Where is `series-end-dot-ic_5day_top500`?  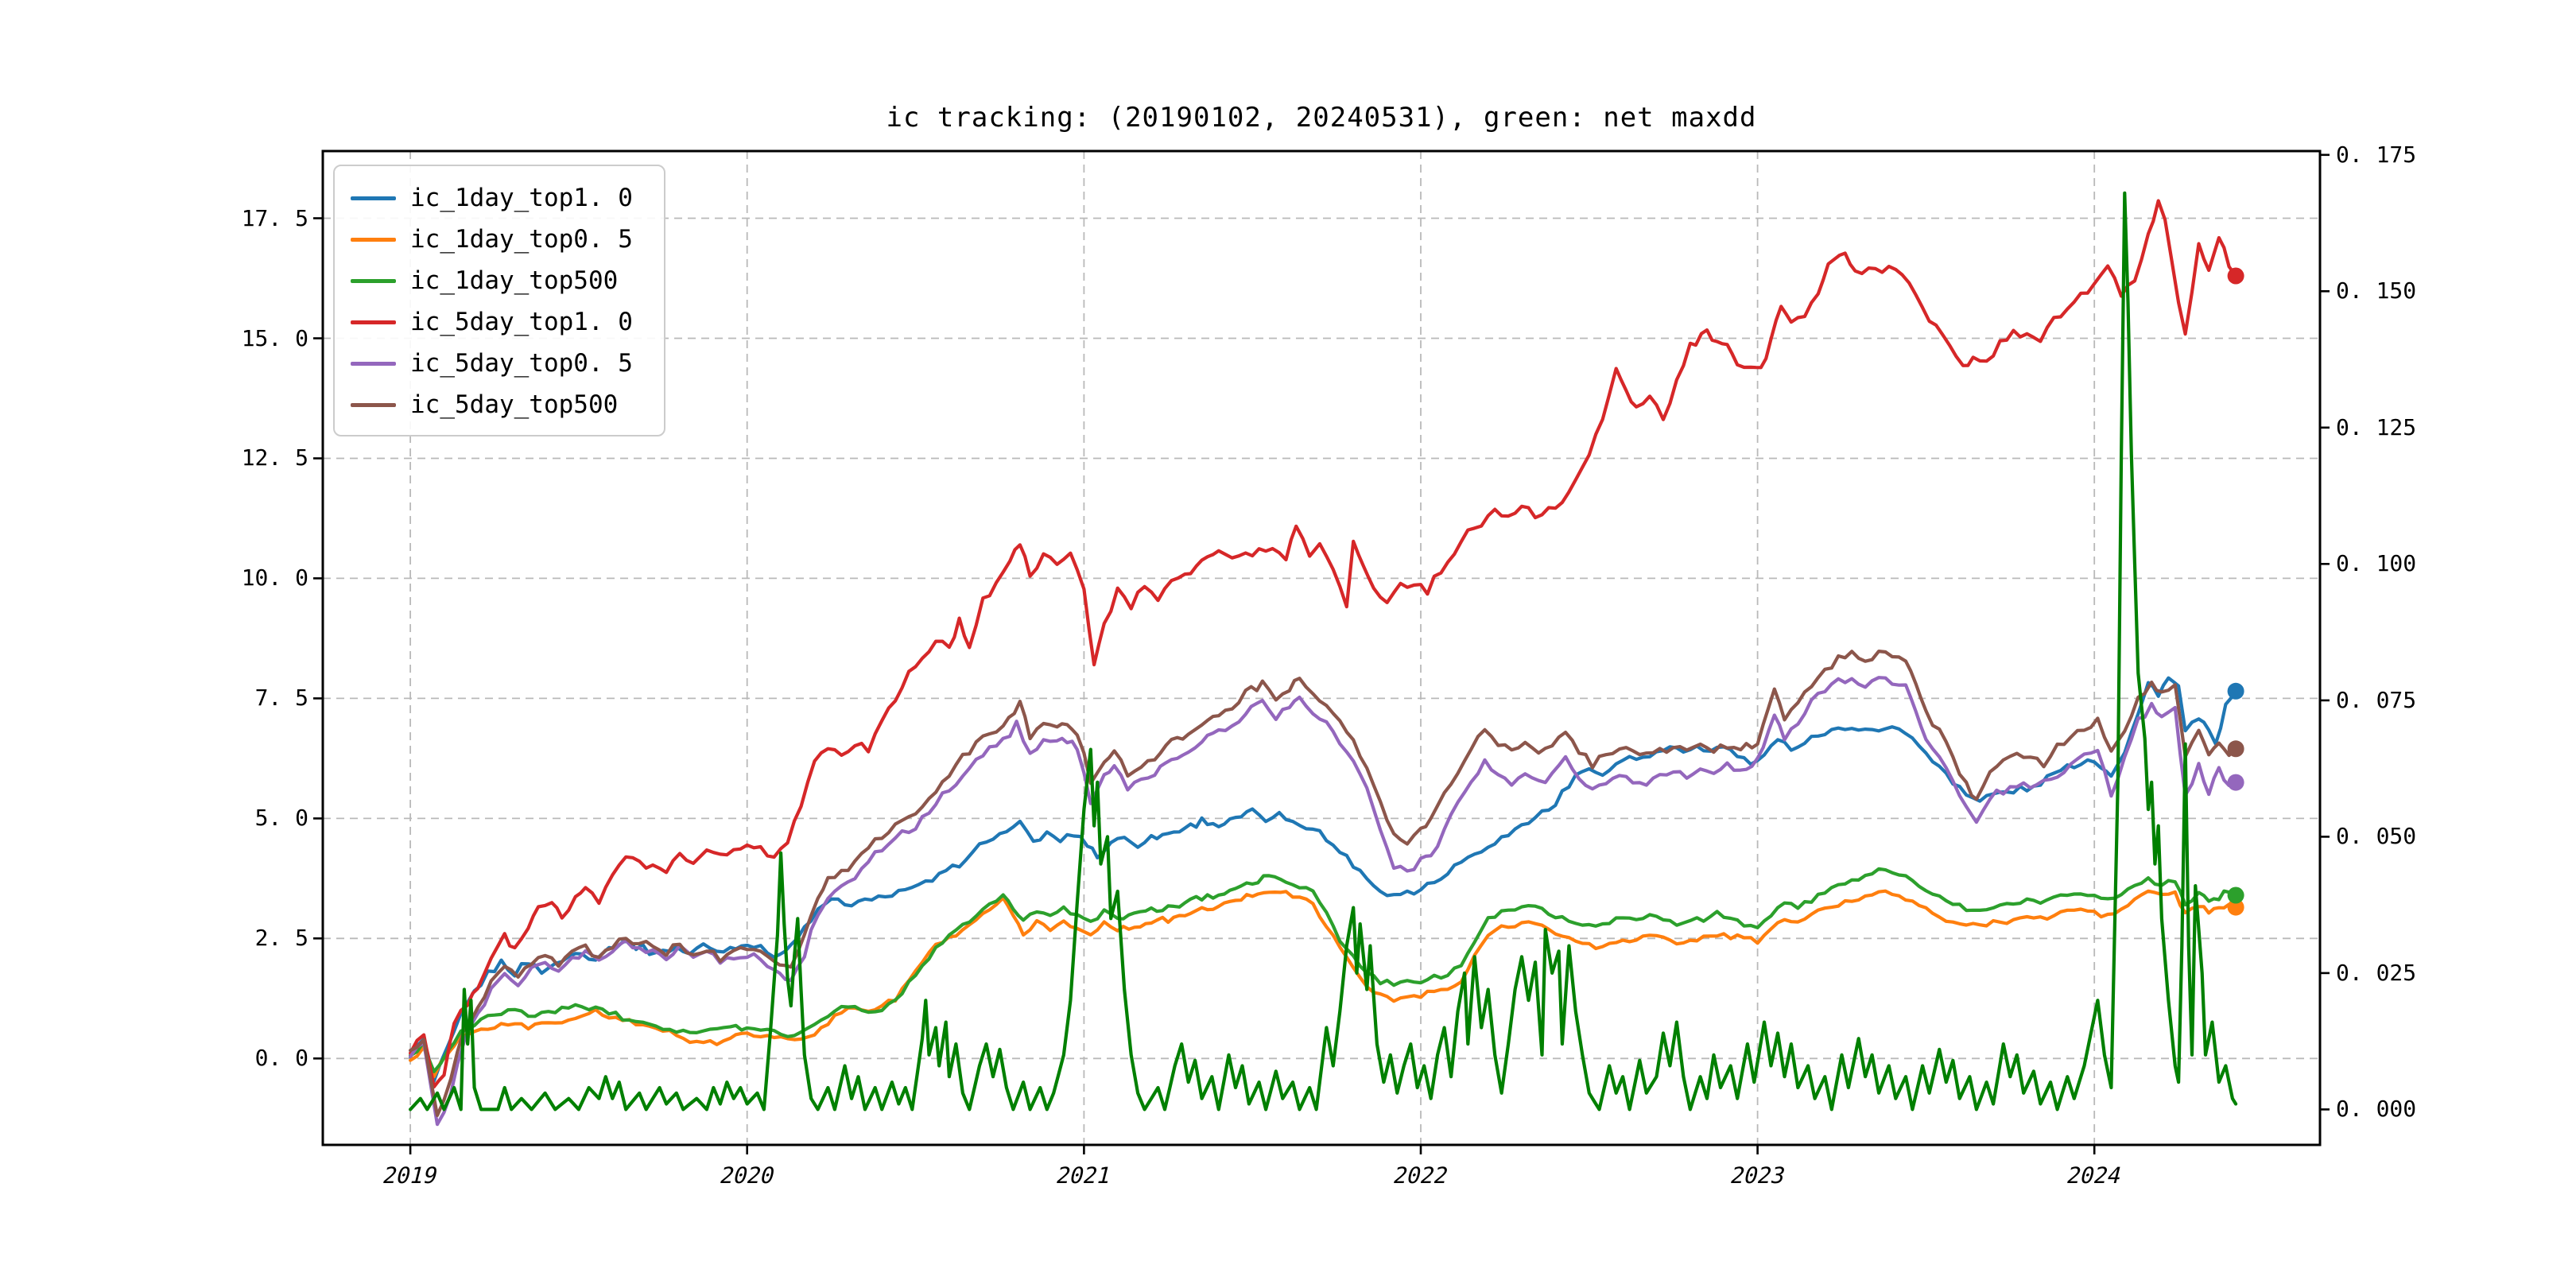 series-end-dot-ic_5day_top500 is located at coordinates (2236, 749).